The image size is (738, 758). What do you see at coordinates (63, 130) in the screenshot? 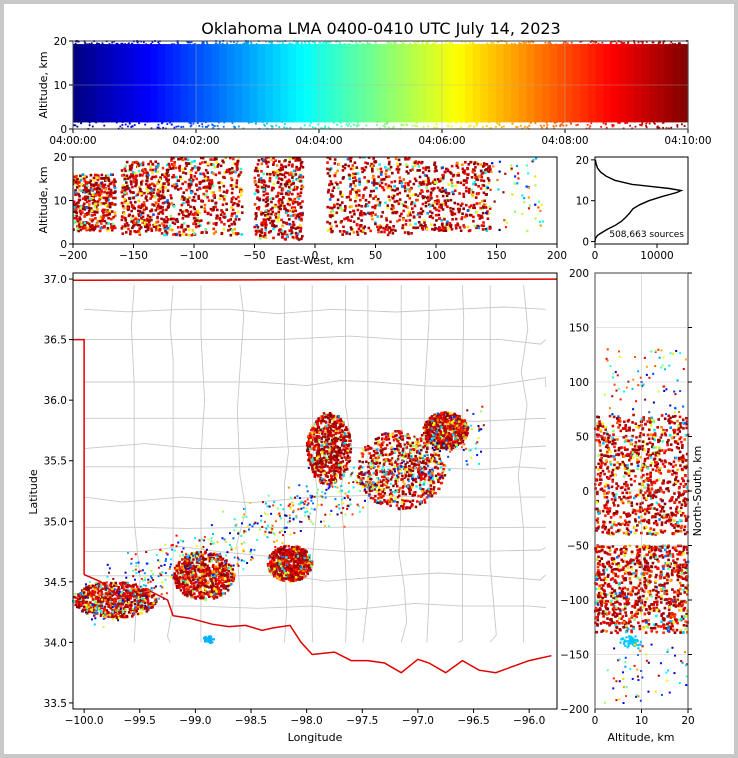
I see `time-height-ytick-label: 0` at bounding box center [63, 130].